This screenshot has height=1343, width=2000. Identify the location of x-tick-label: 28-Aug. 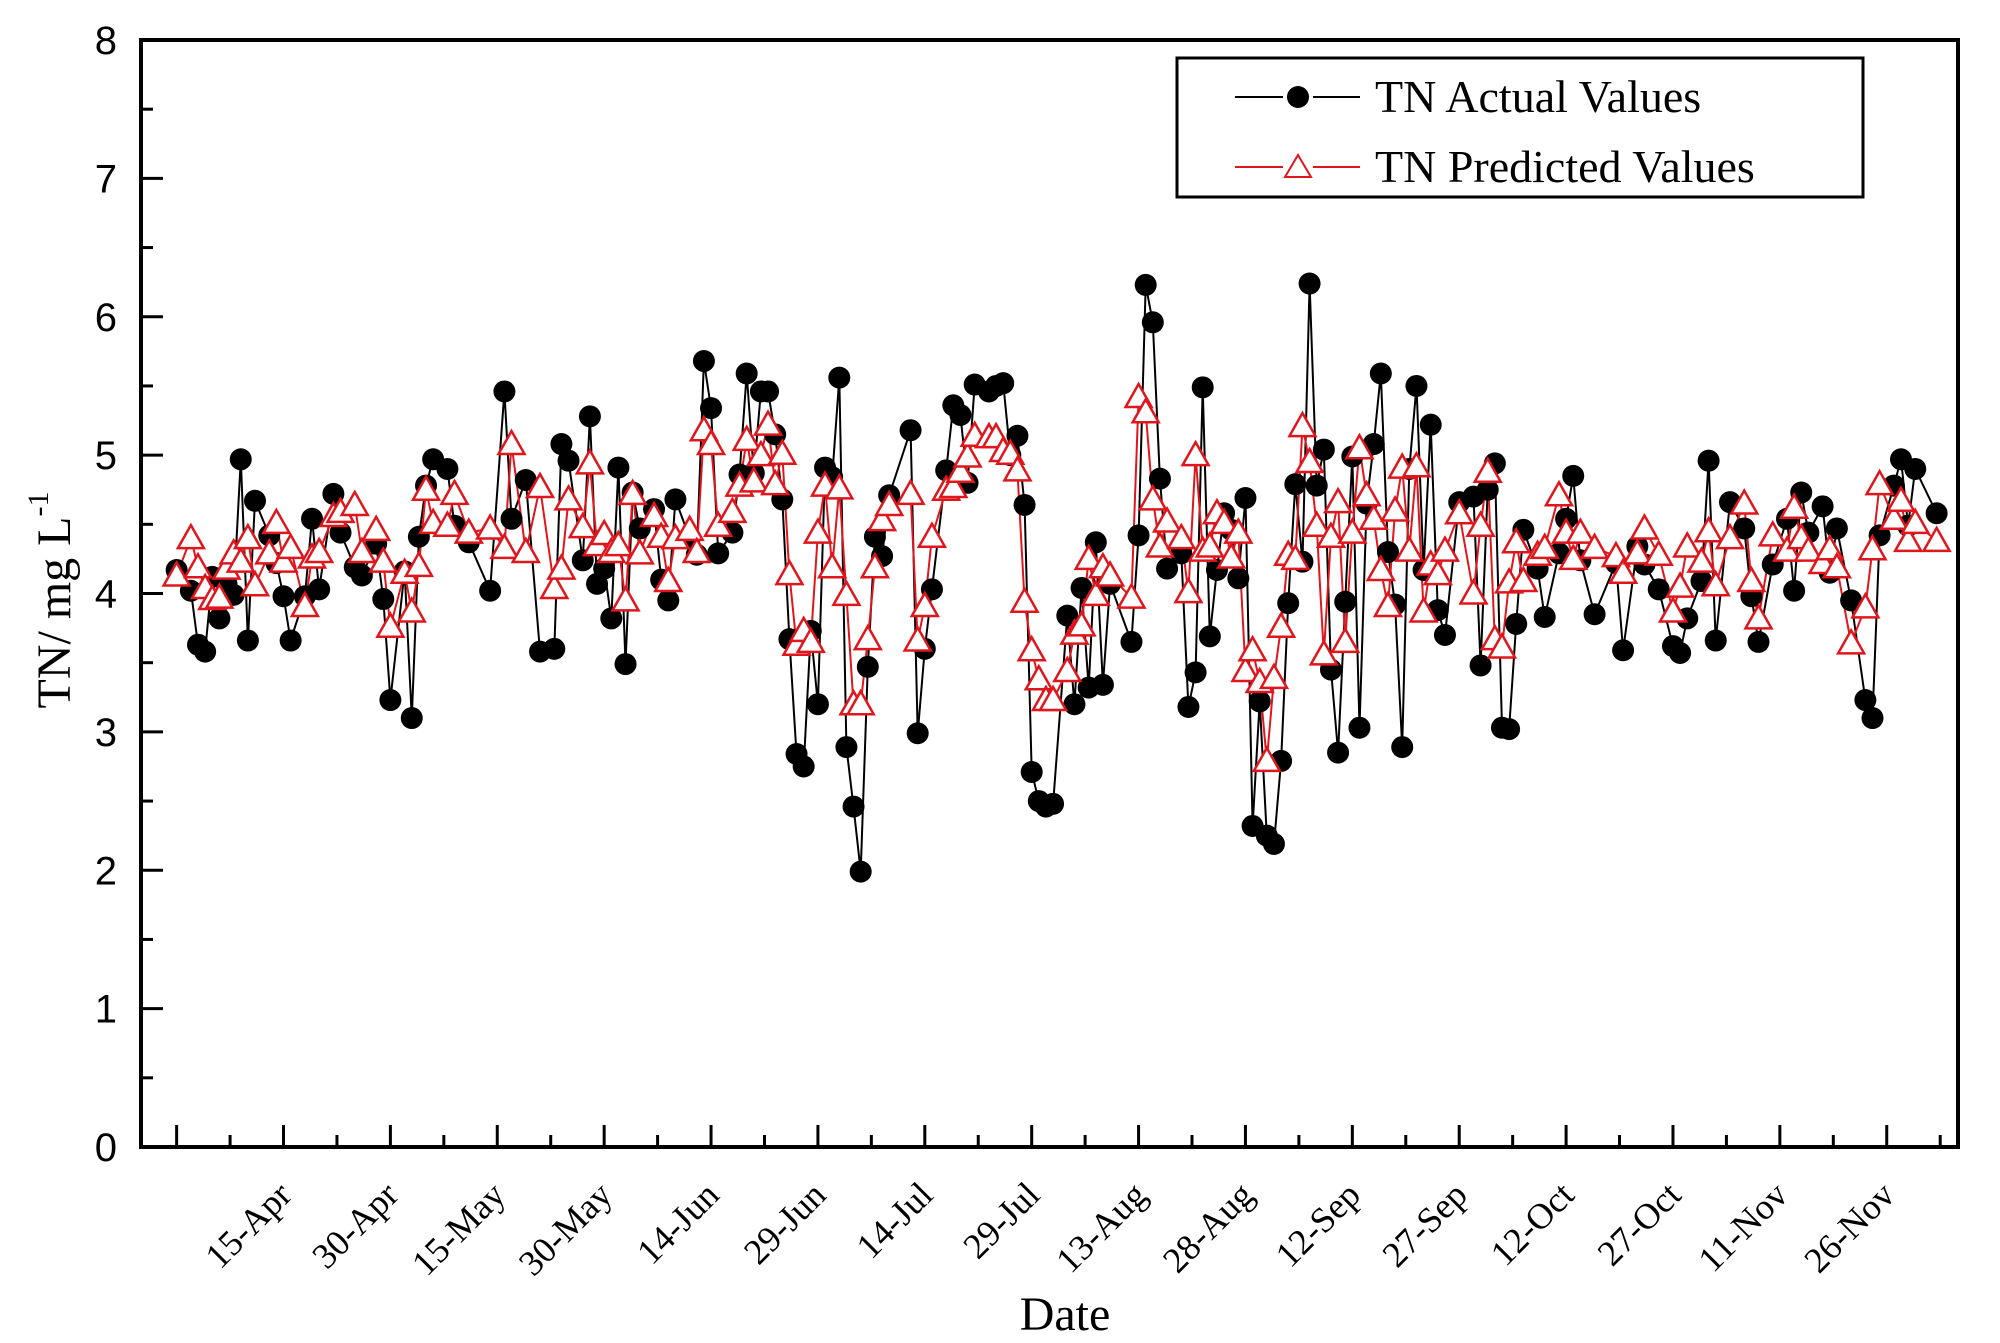
(1208, 1227).